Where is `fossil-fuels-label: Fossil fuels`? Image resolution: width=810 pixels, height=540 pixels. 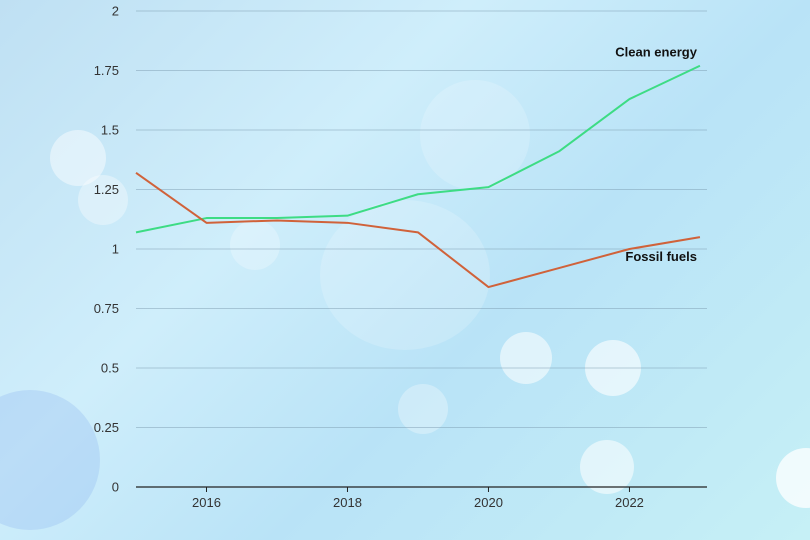
fossil-fuels-label: Fossil fuels is located at coordinates (661, 256).